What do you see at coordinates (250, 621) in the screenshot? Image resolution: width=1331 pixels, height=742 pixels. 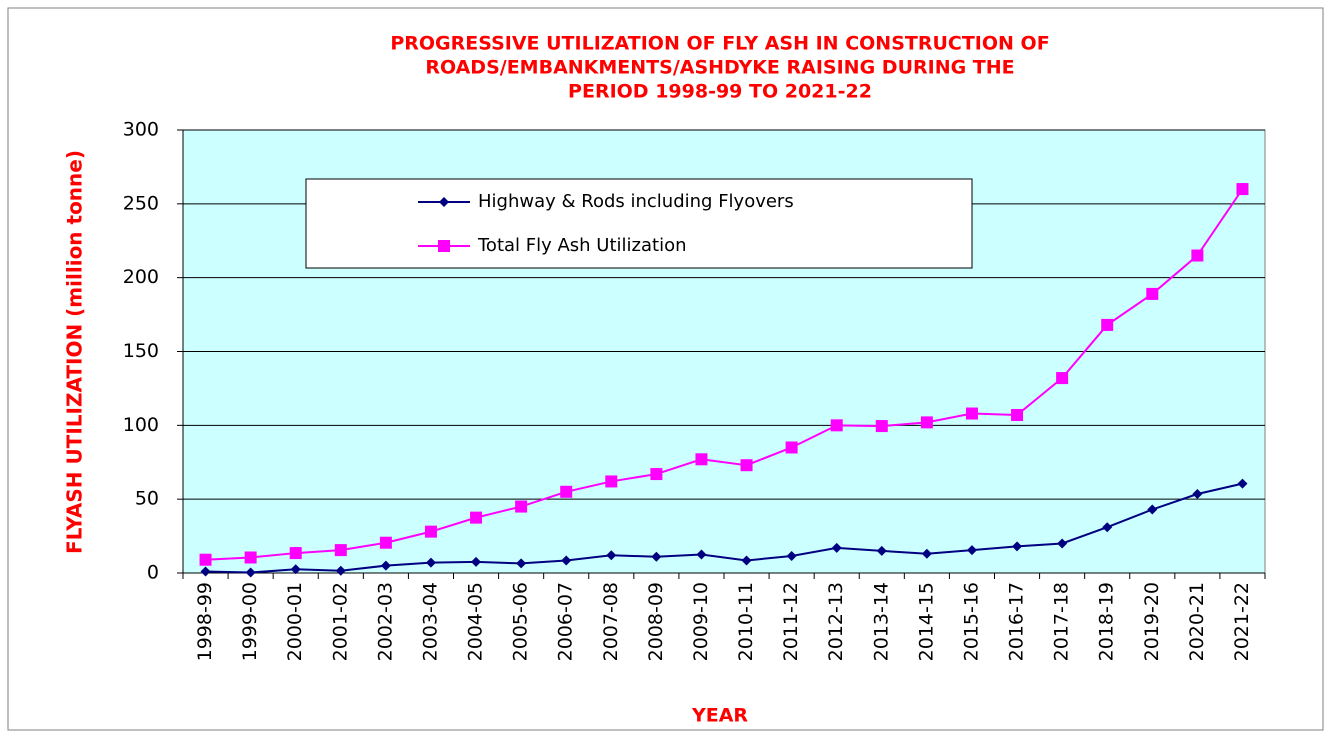 I see `x-tick-label: 1999-00` at bounding box center [250, 621].